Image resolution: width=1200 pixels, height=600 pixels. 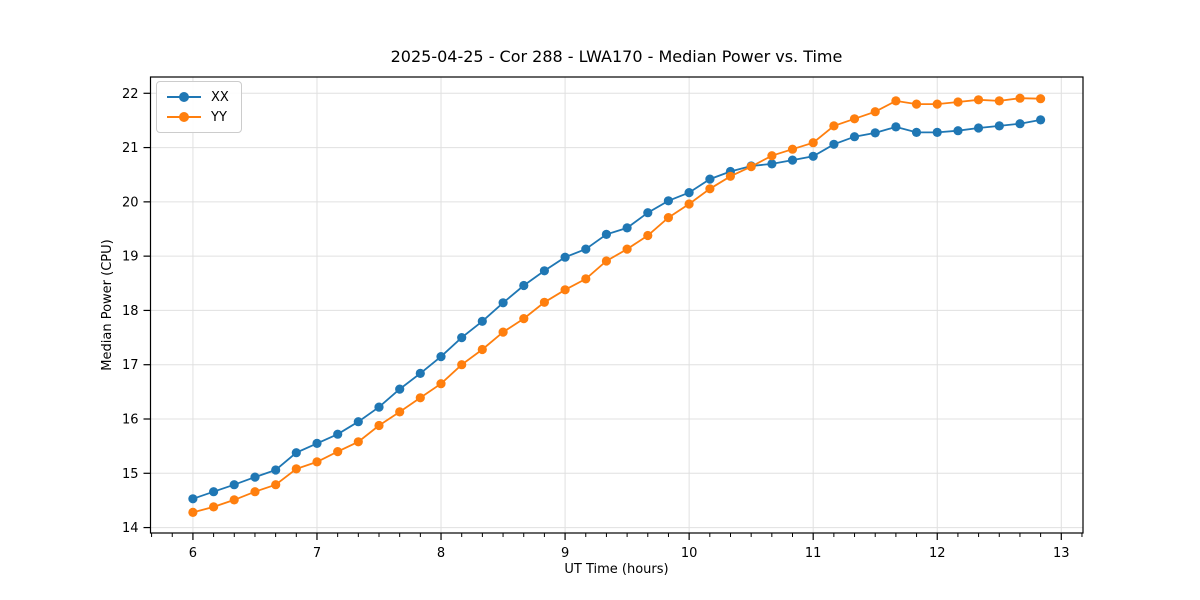 What do you see at coordinates (130, 365) in the screenshot?
I see `y-tick-label: 17` at bounding box center [130, 365].